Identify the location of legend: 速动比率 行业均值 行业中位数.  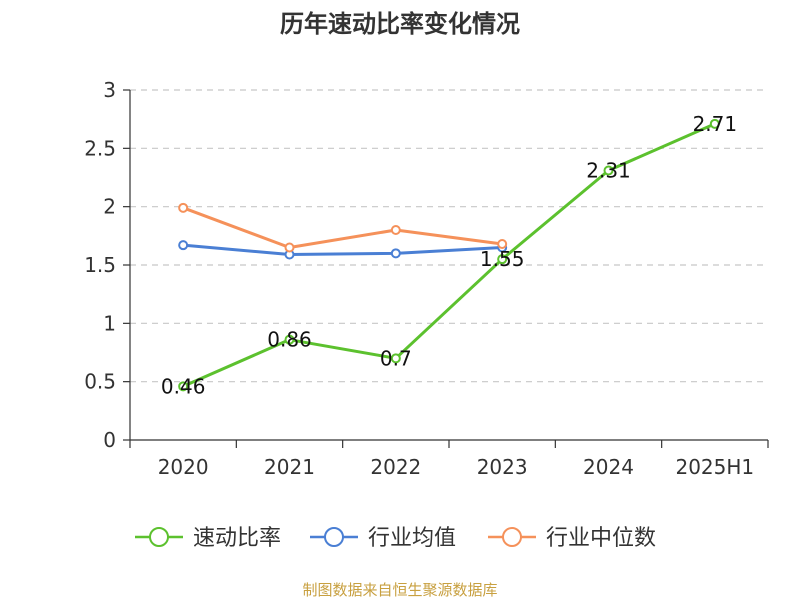
(395, 538).